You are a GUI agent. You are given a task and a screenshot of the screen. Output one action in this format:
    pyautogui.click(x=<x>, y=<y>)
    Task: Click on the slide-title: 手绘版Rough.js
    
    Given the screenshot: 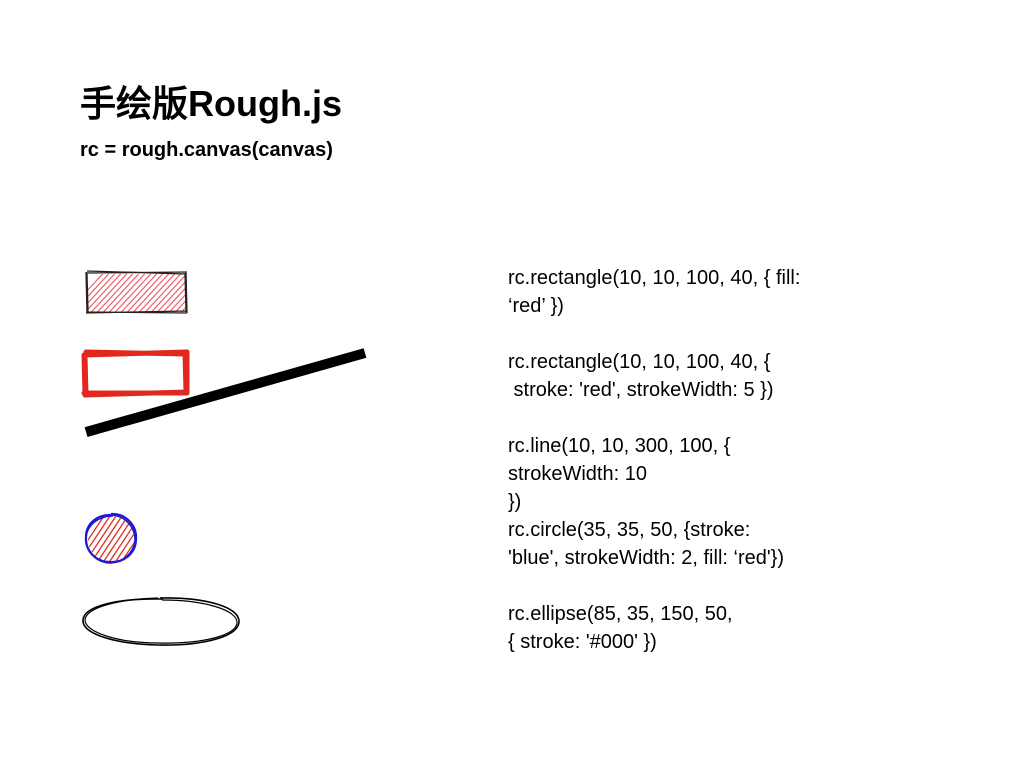 What is the action you would take?
    pyautogui.click(x=211, y=103)
    